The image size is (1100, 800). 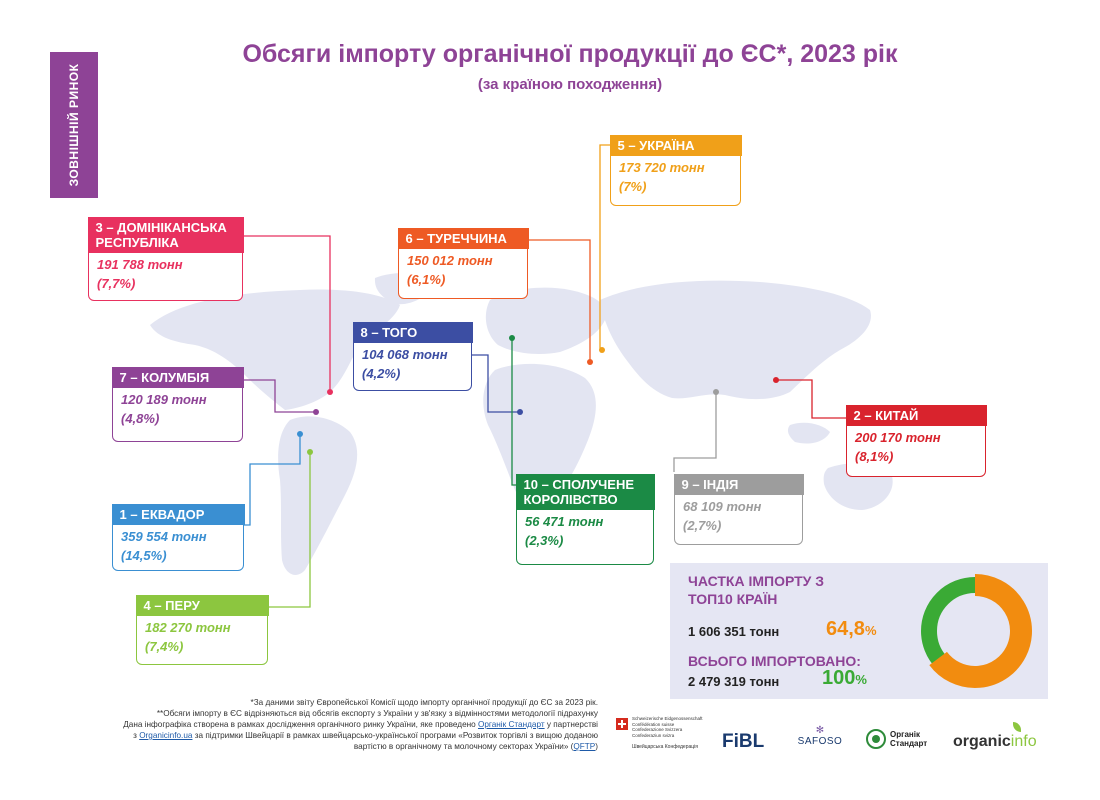 I want to click on logo-safoso: ✻ SAFOSO, so click(x=820, y=736).